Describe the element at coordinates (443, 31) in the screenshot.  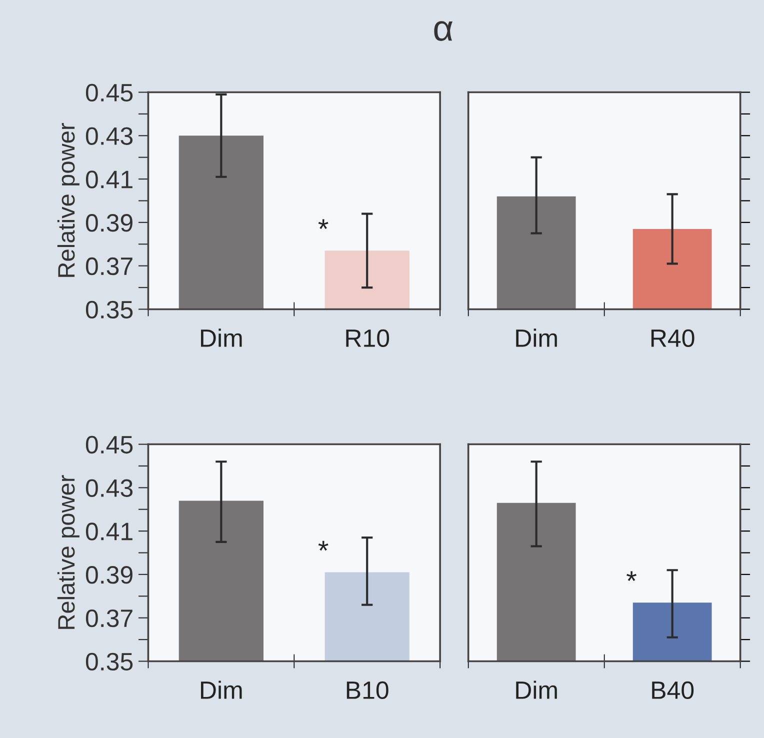
I see `chart-title: α` at that location.